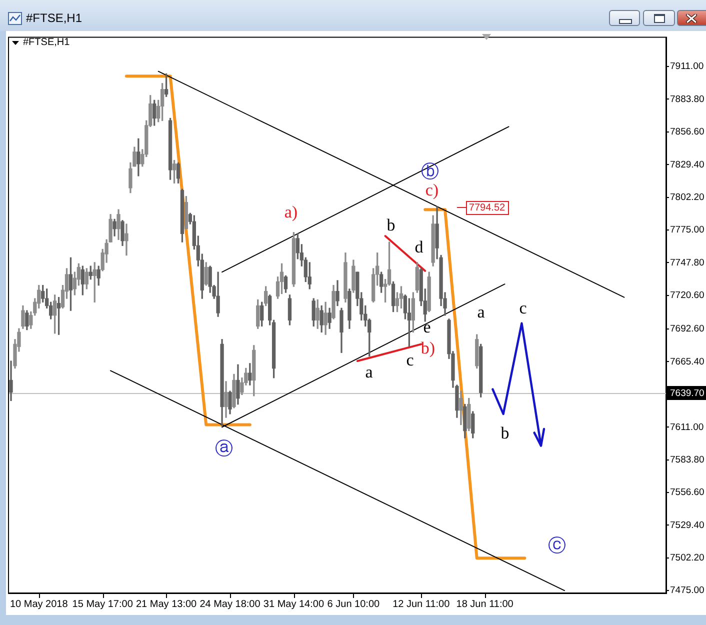  I want to click on y-tick-label: 7829.40, so click(687, 164).